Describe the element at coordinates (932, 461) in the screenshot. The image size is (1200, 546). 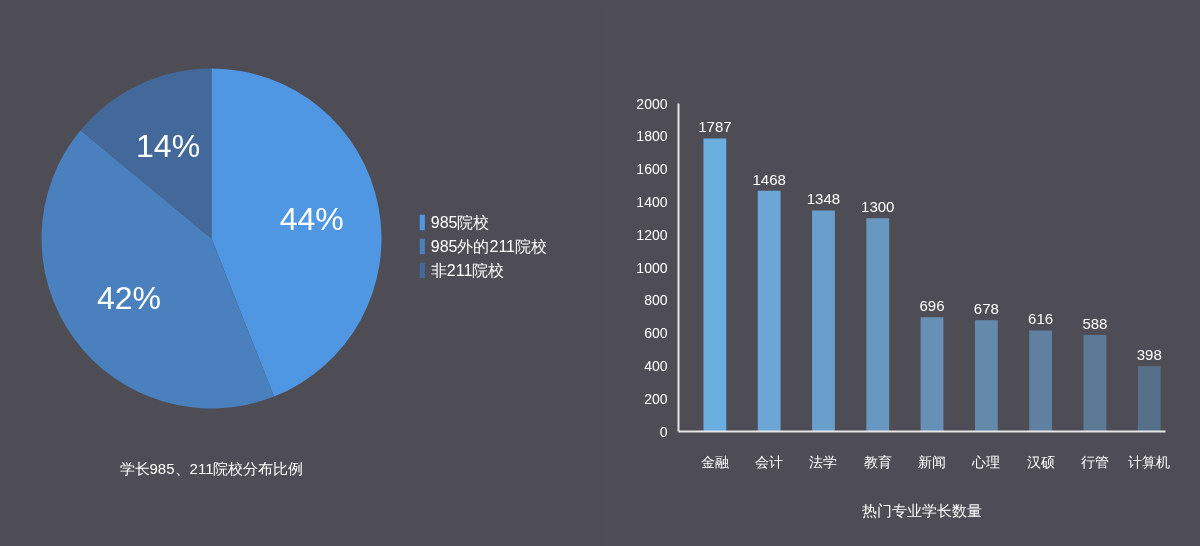
I see `x-tick-label: 新闻` at that location.